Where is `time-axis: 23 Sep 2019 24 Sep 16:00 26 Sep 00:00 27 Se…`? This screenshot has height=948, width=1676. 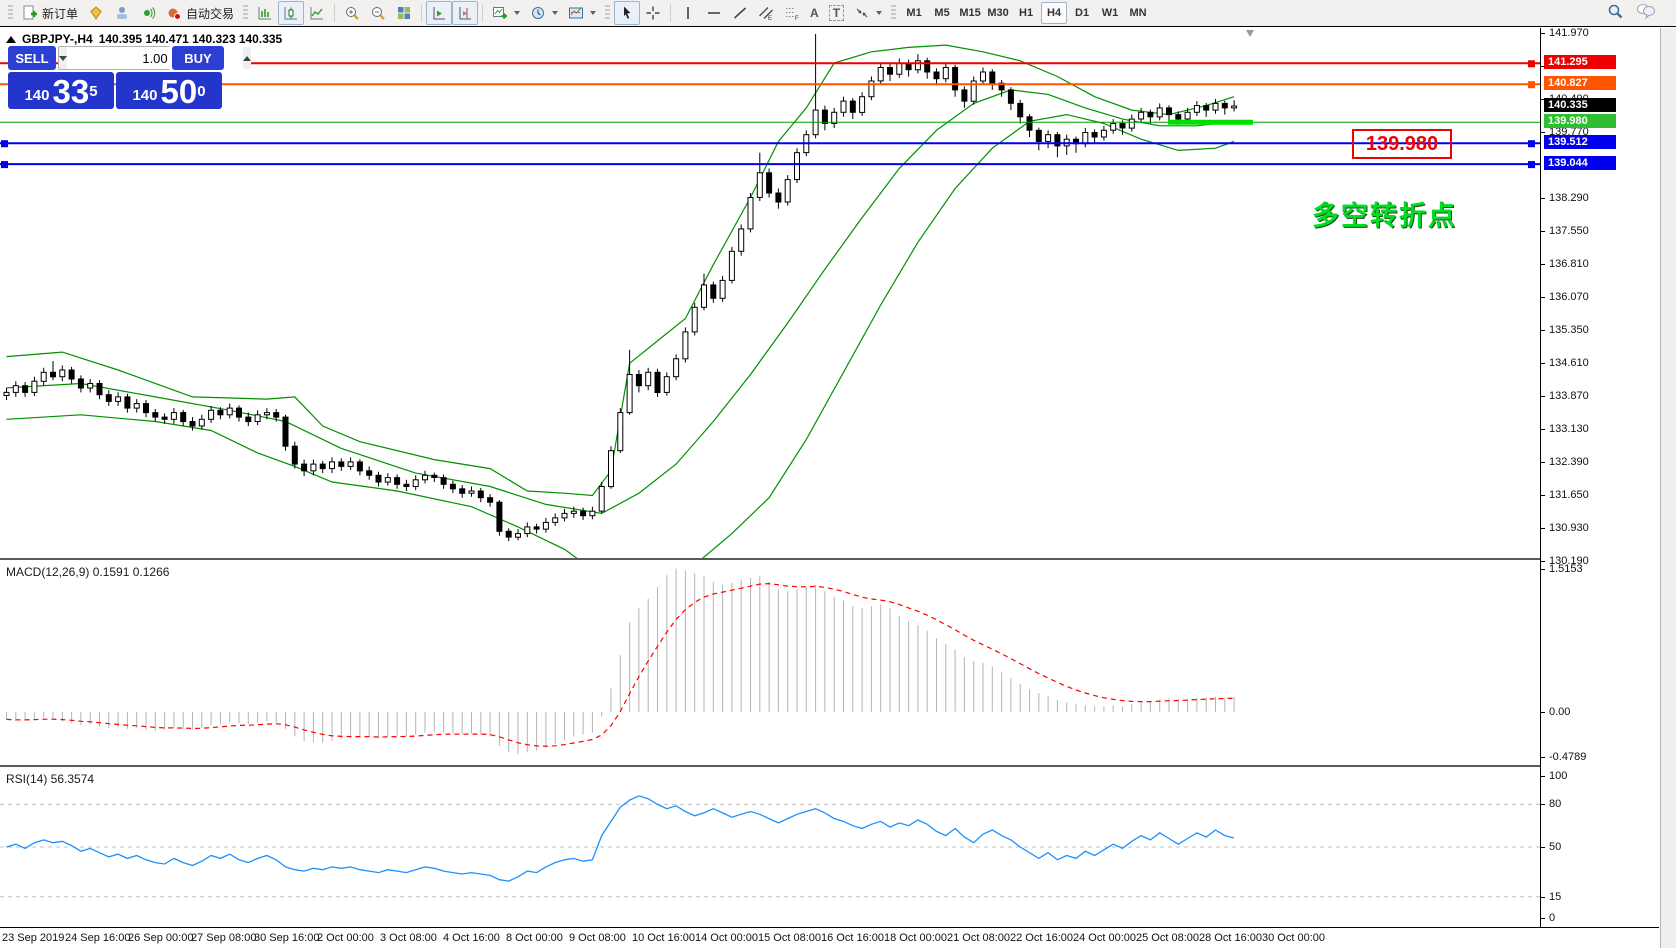
time-axis: 23 Sep 2019 24 Sep 16:00 26 Sep 00:00 27 Se… is located at coordinates (829, 937).